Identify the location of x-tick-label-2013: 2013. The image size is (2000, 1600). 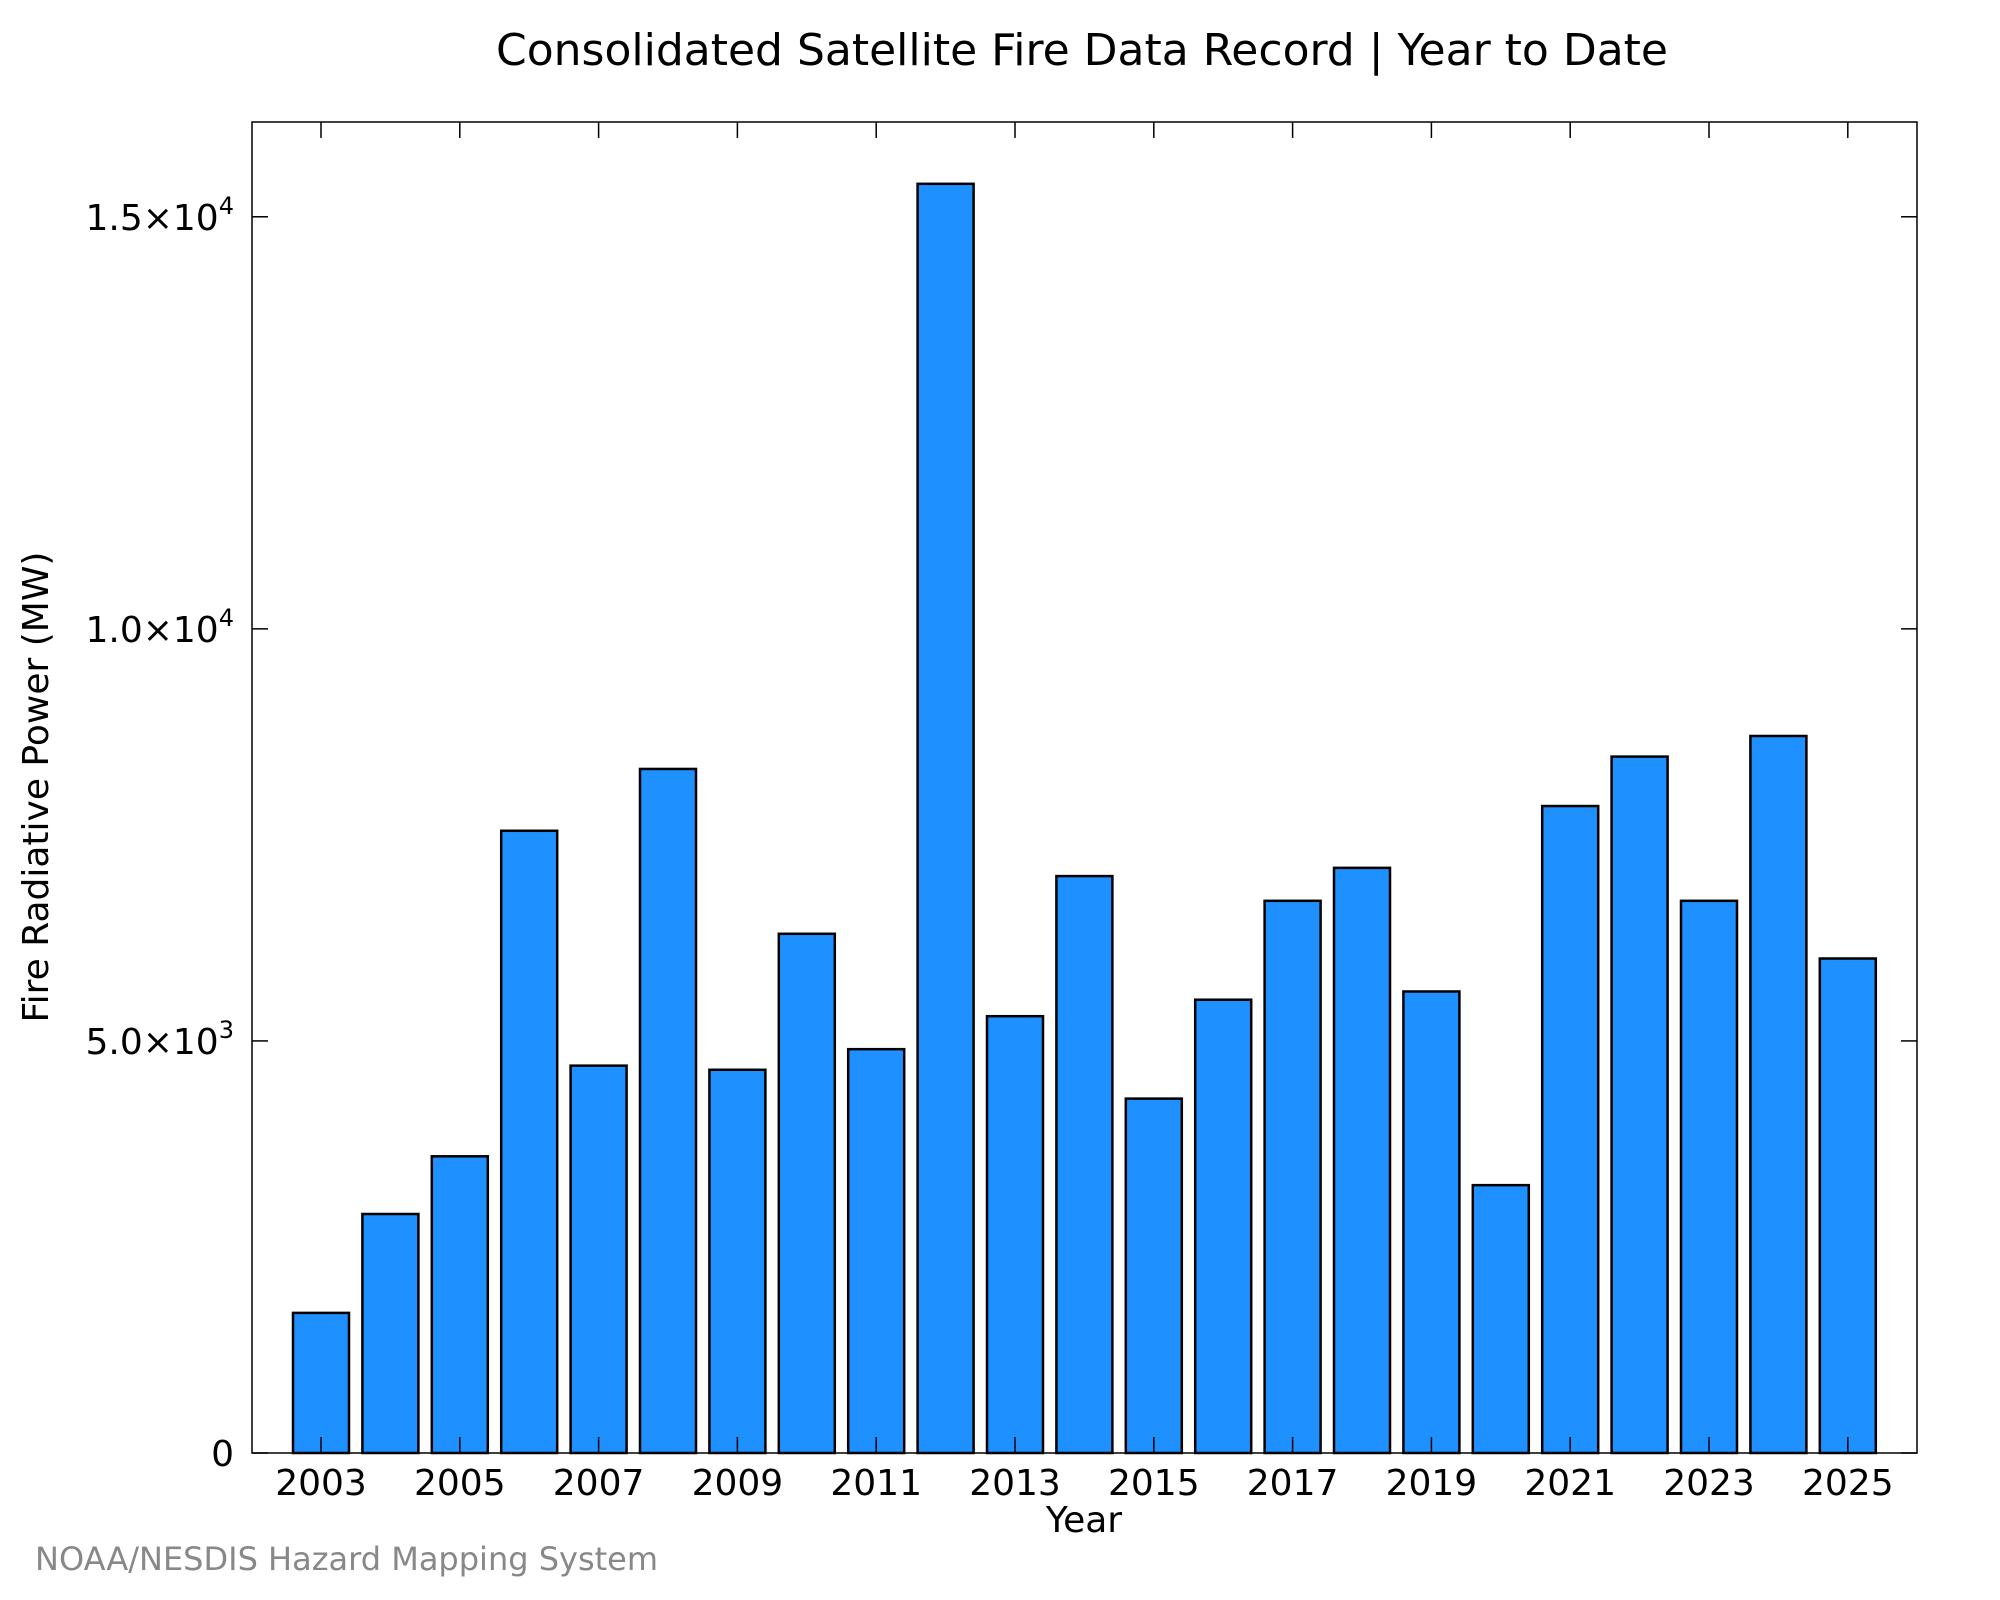
(1015, 1483).